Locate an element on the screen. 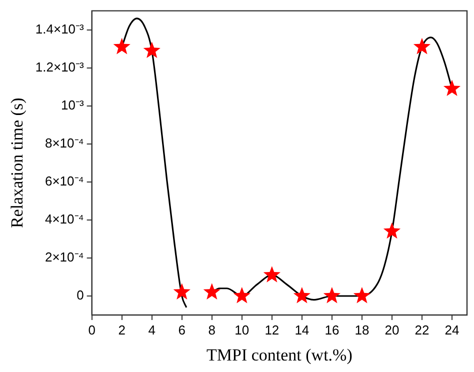  x-tick-label: 0 is located at coordinates (92, 330).